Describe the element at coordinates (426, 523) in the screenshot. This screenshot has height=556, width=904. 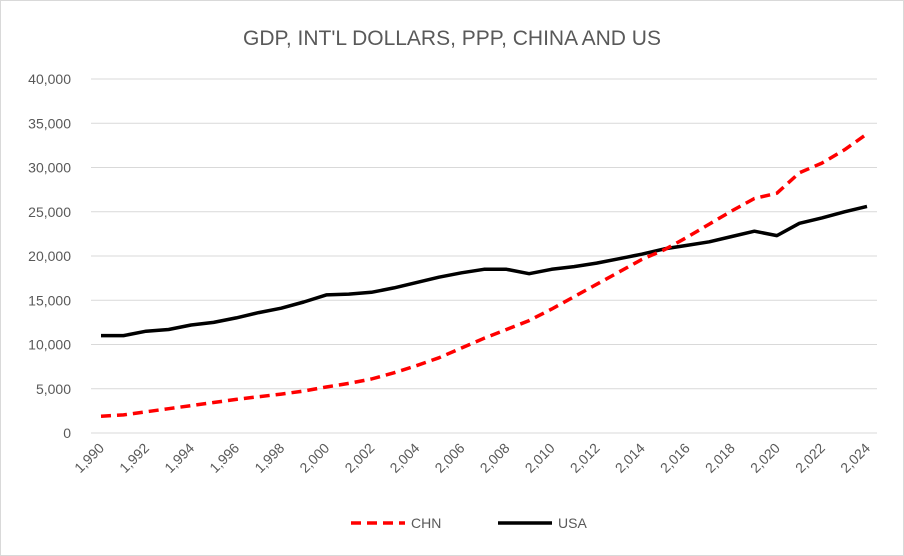
I see `legend-label-chn: CHN` at that location.